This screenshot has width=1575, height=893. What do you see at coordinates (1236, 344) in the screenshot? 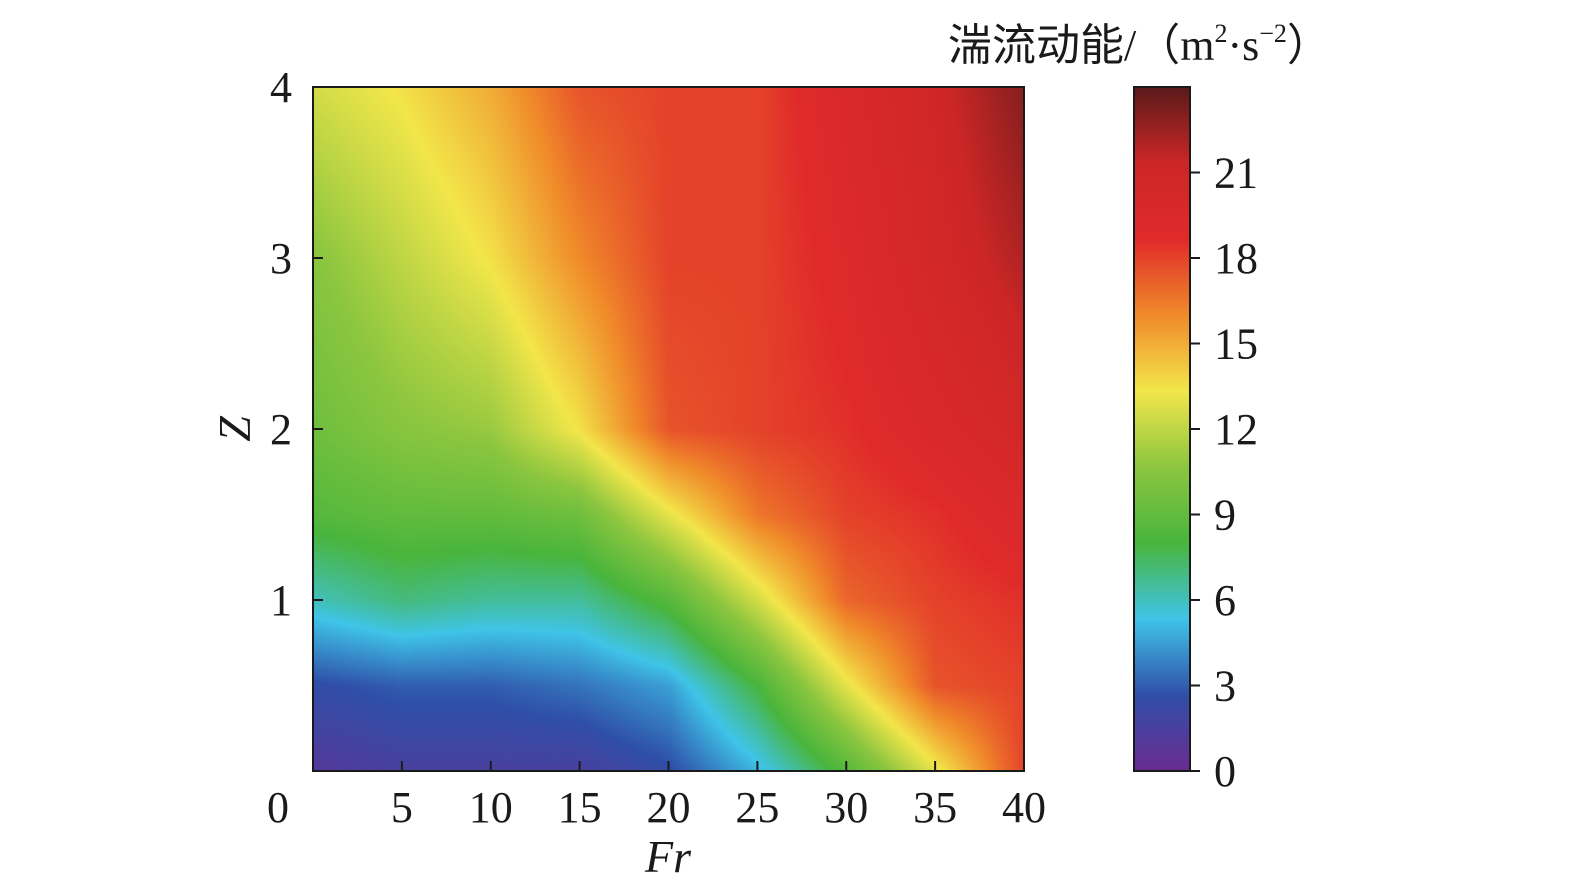
I see `colorbar-tick-label: 15` at bounding box center [1236, 344].